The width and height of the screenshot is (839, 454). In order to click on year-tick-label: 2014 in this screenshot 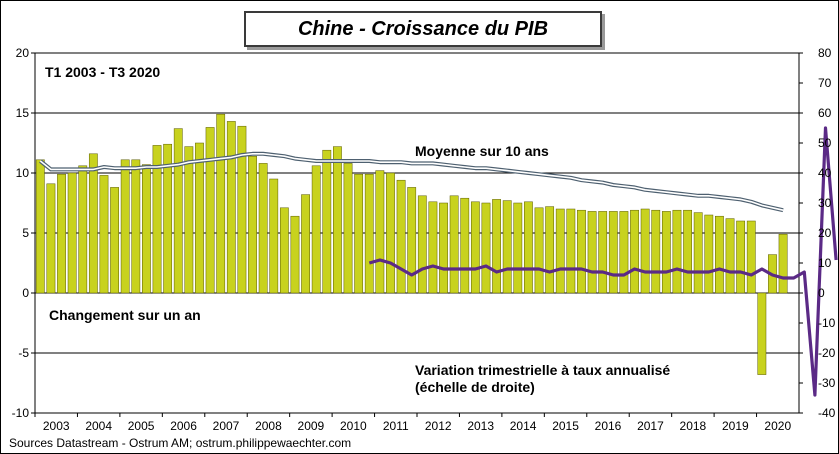, I will do `click(523, 426)`.